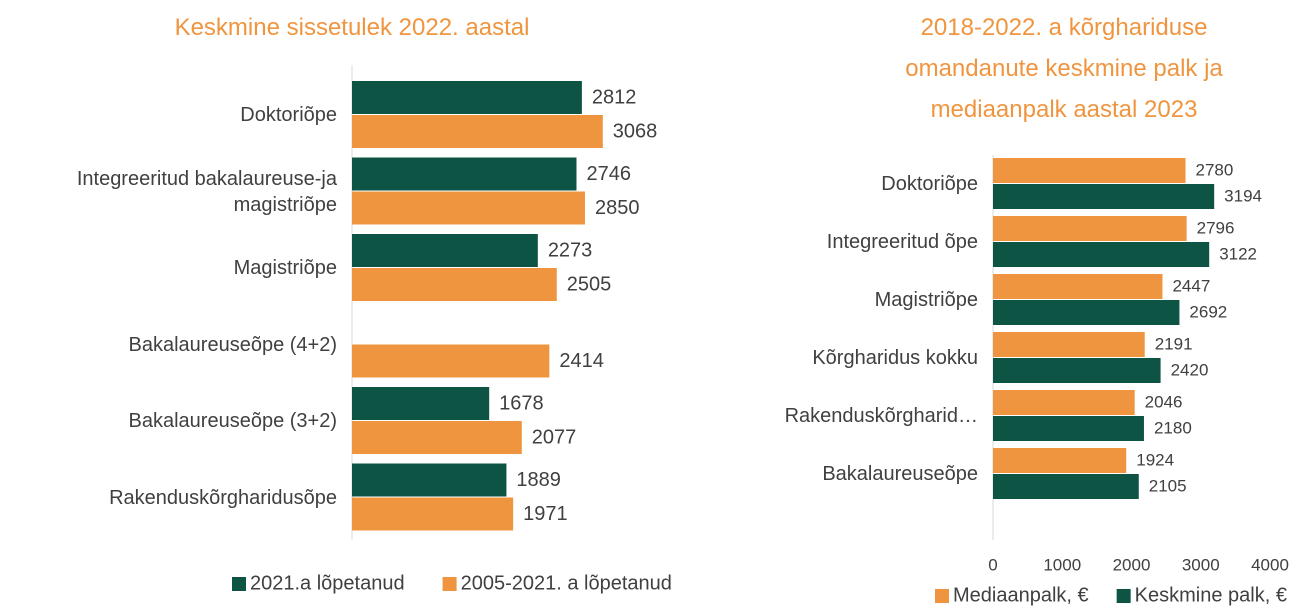 The height and width of the screenshot is (608, 1299). Describe the element at coordinates (1208, 311) in the screenshot. I see `value-label: 2692` at that location.